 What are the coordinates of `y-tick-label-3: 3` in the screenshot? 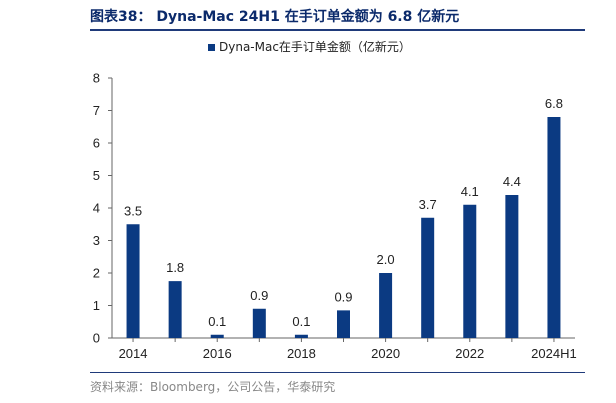 It's located at (96, 240).